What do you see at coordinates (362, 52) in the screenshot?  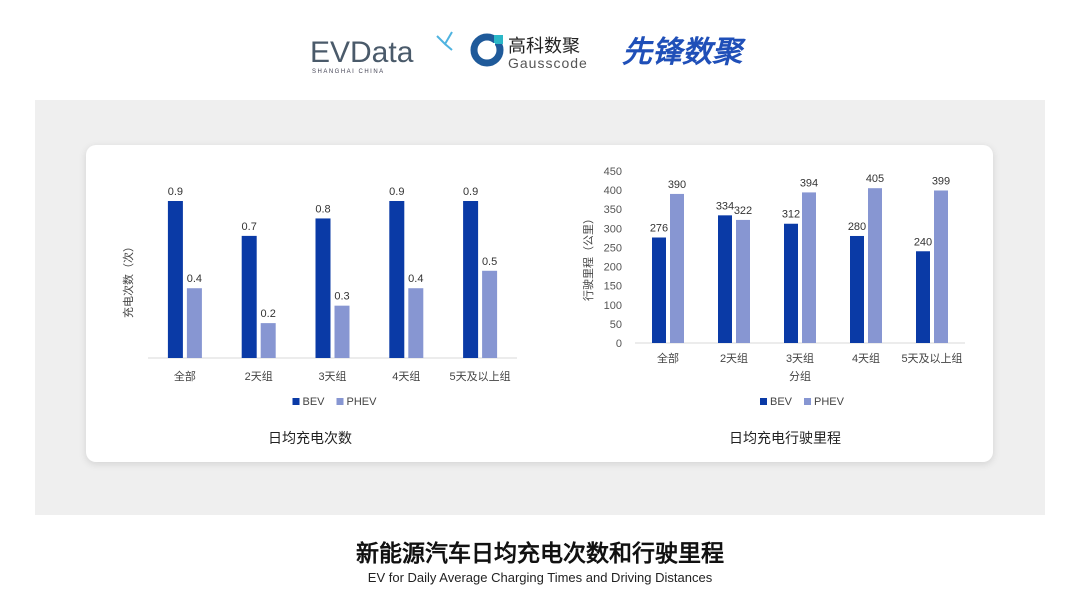 I see `svg-text: EVData` at bounding box center [362, 52].